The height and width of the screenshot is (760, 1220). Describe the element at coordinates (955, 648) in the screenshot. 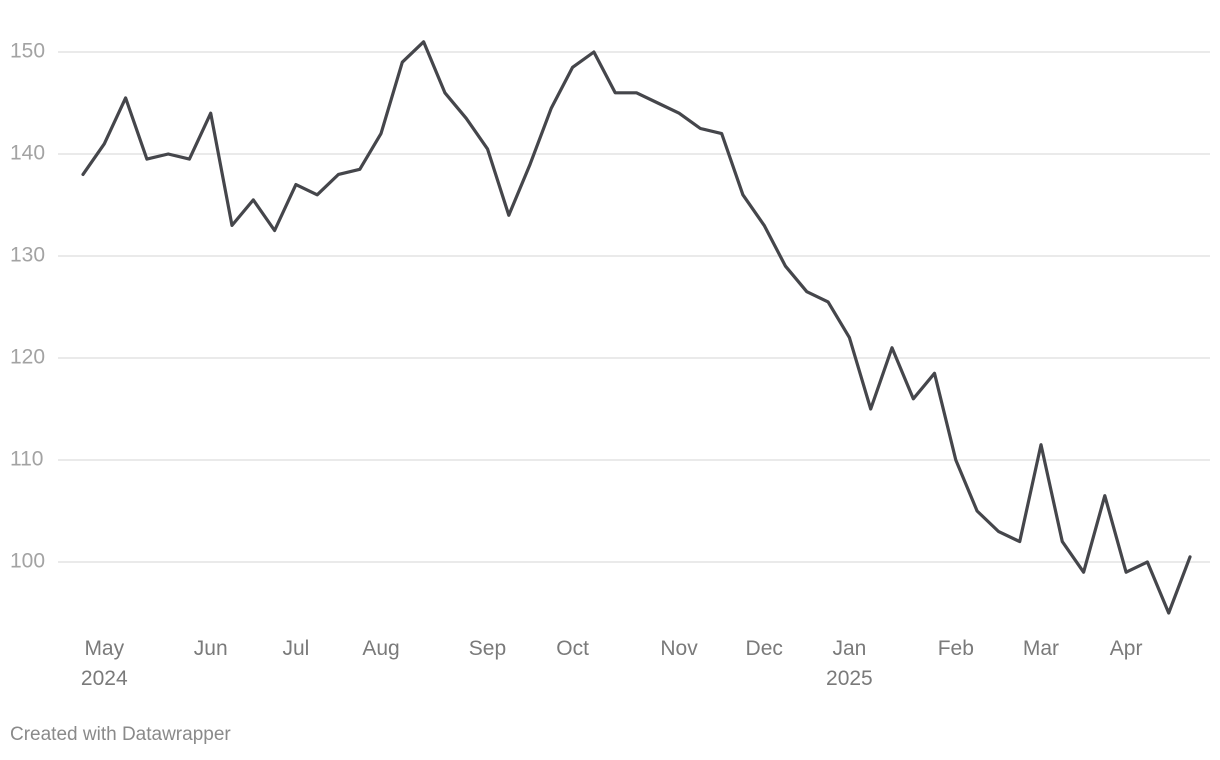

I see `x-tick-label: Feb` at that location.